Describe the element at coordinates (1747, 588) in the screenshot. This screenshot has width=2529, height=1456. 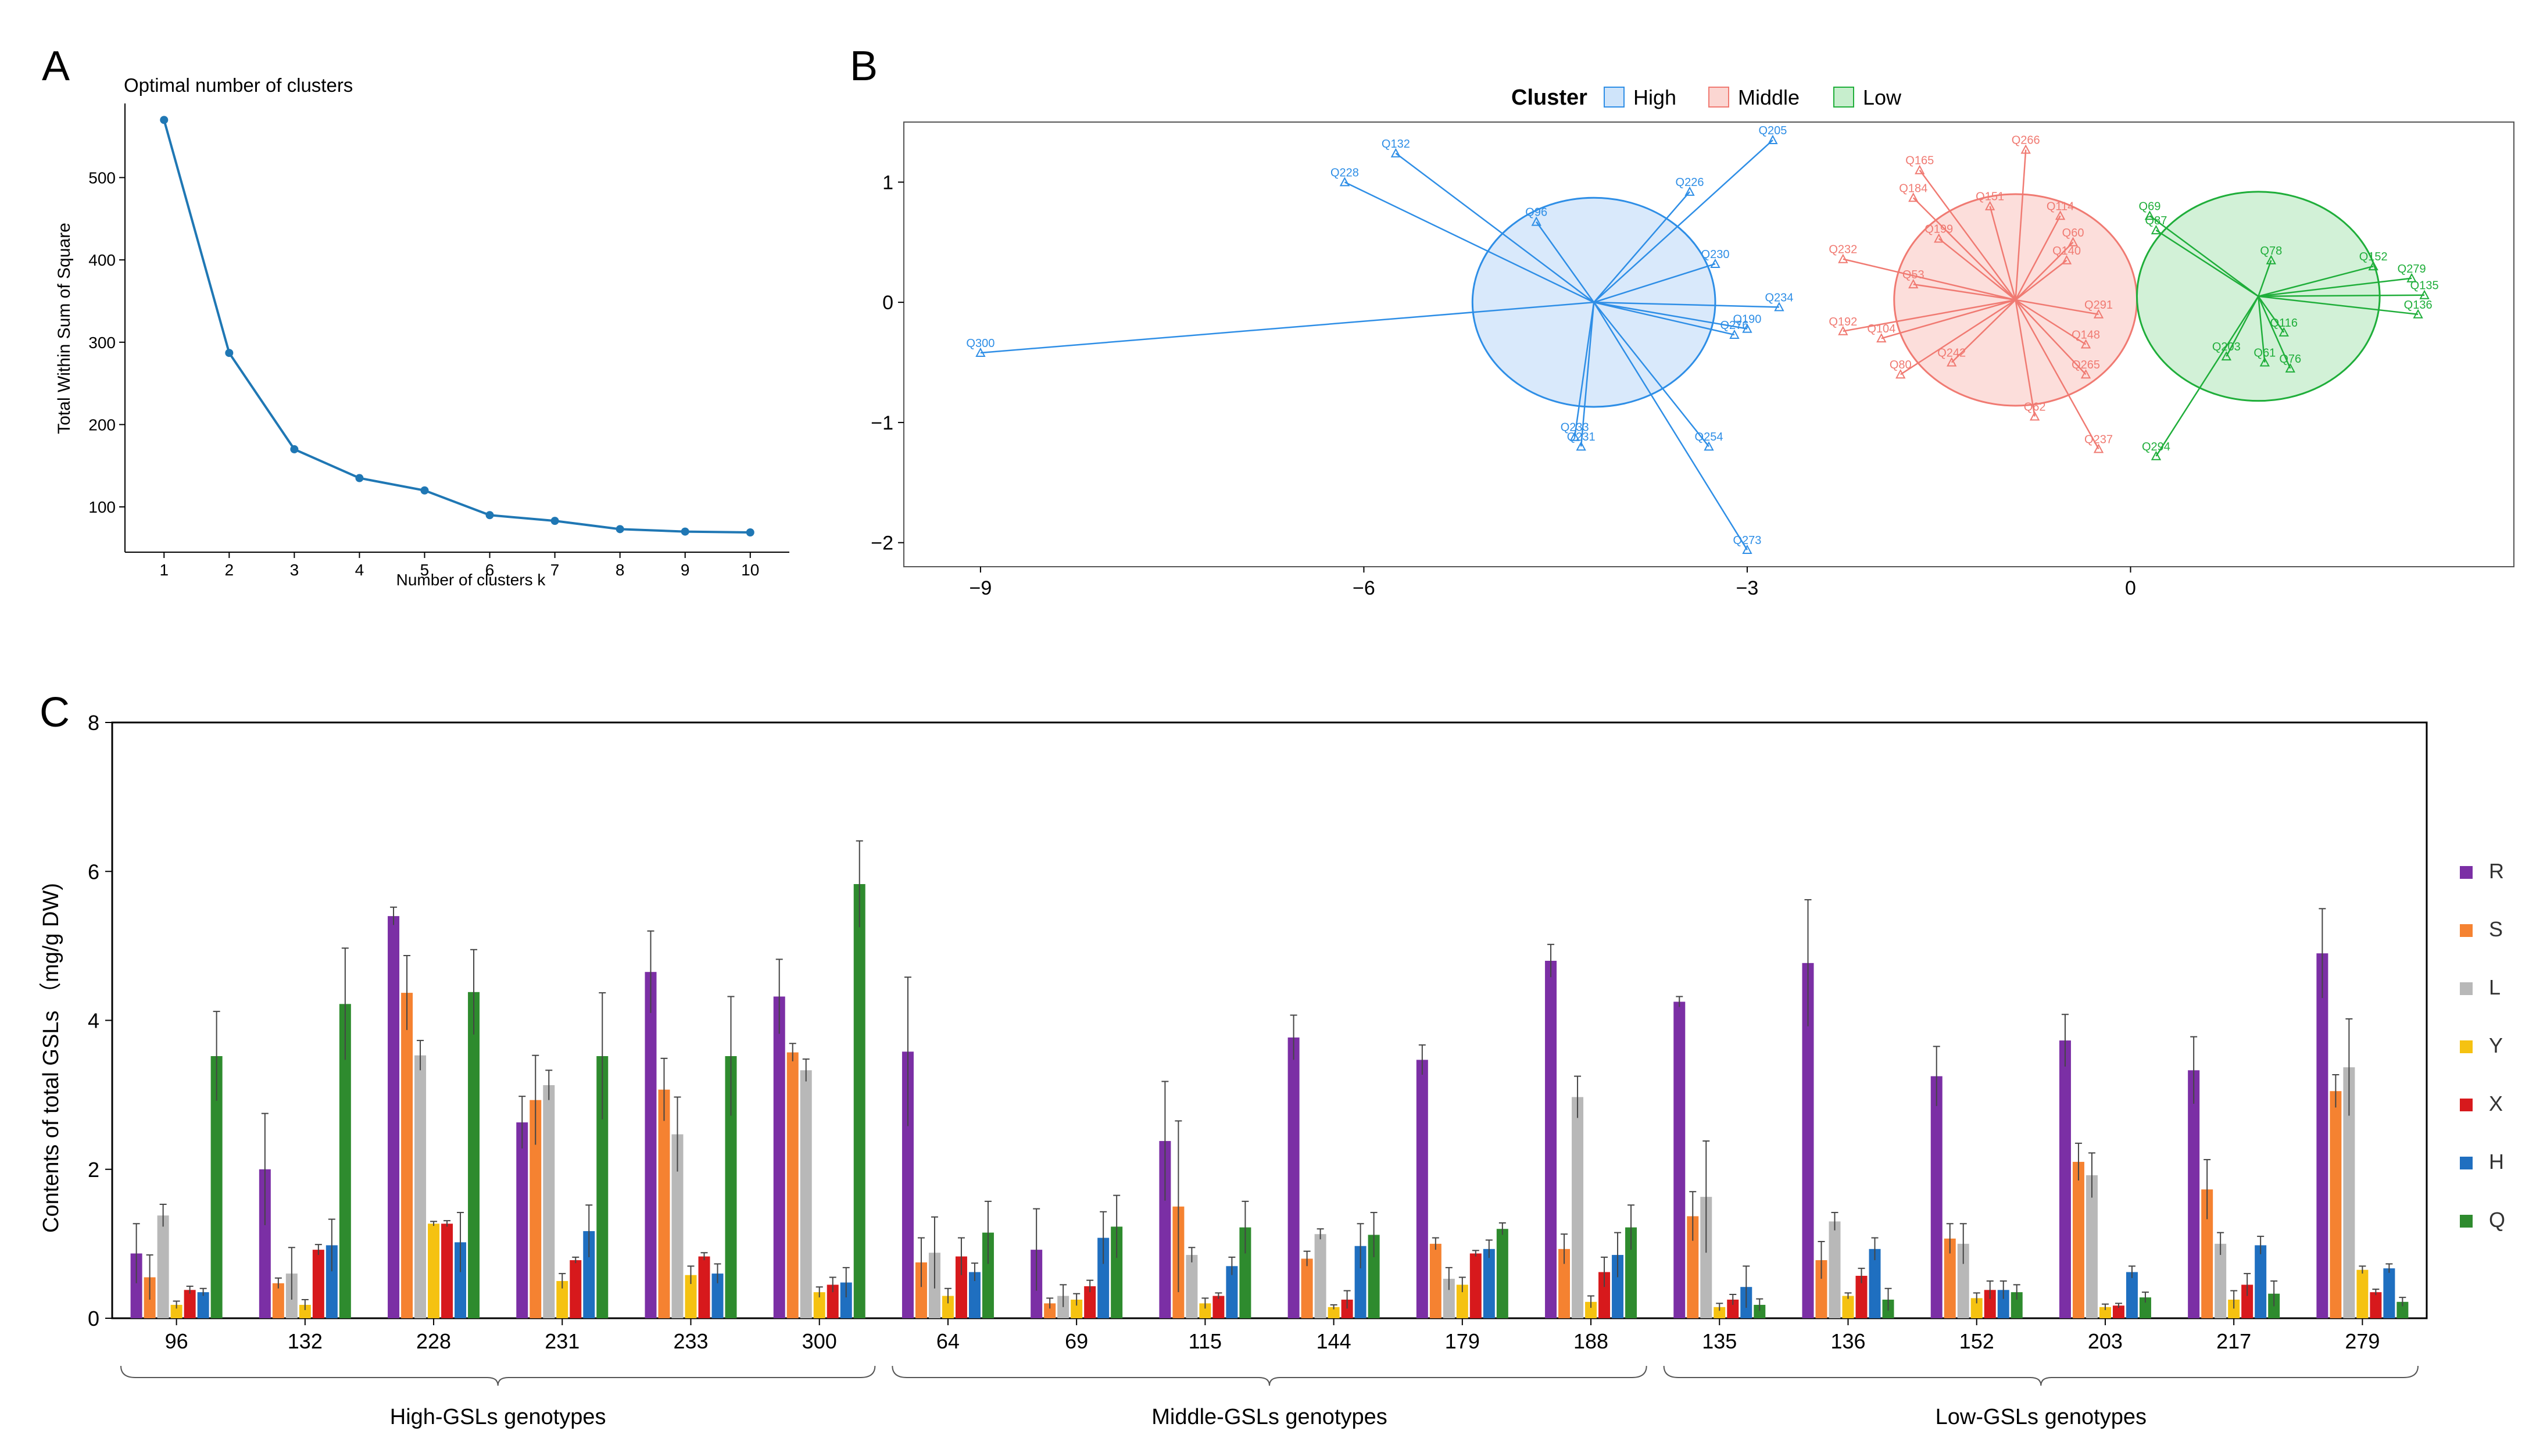
I see `panel-b-xtick-label: −3` at that location.